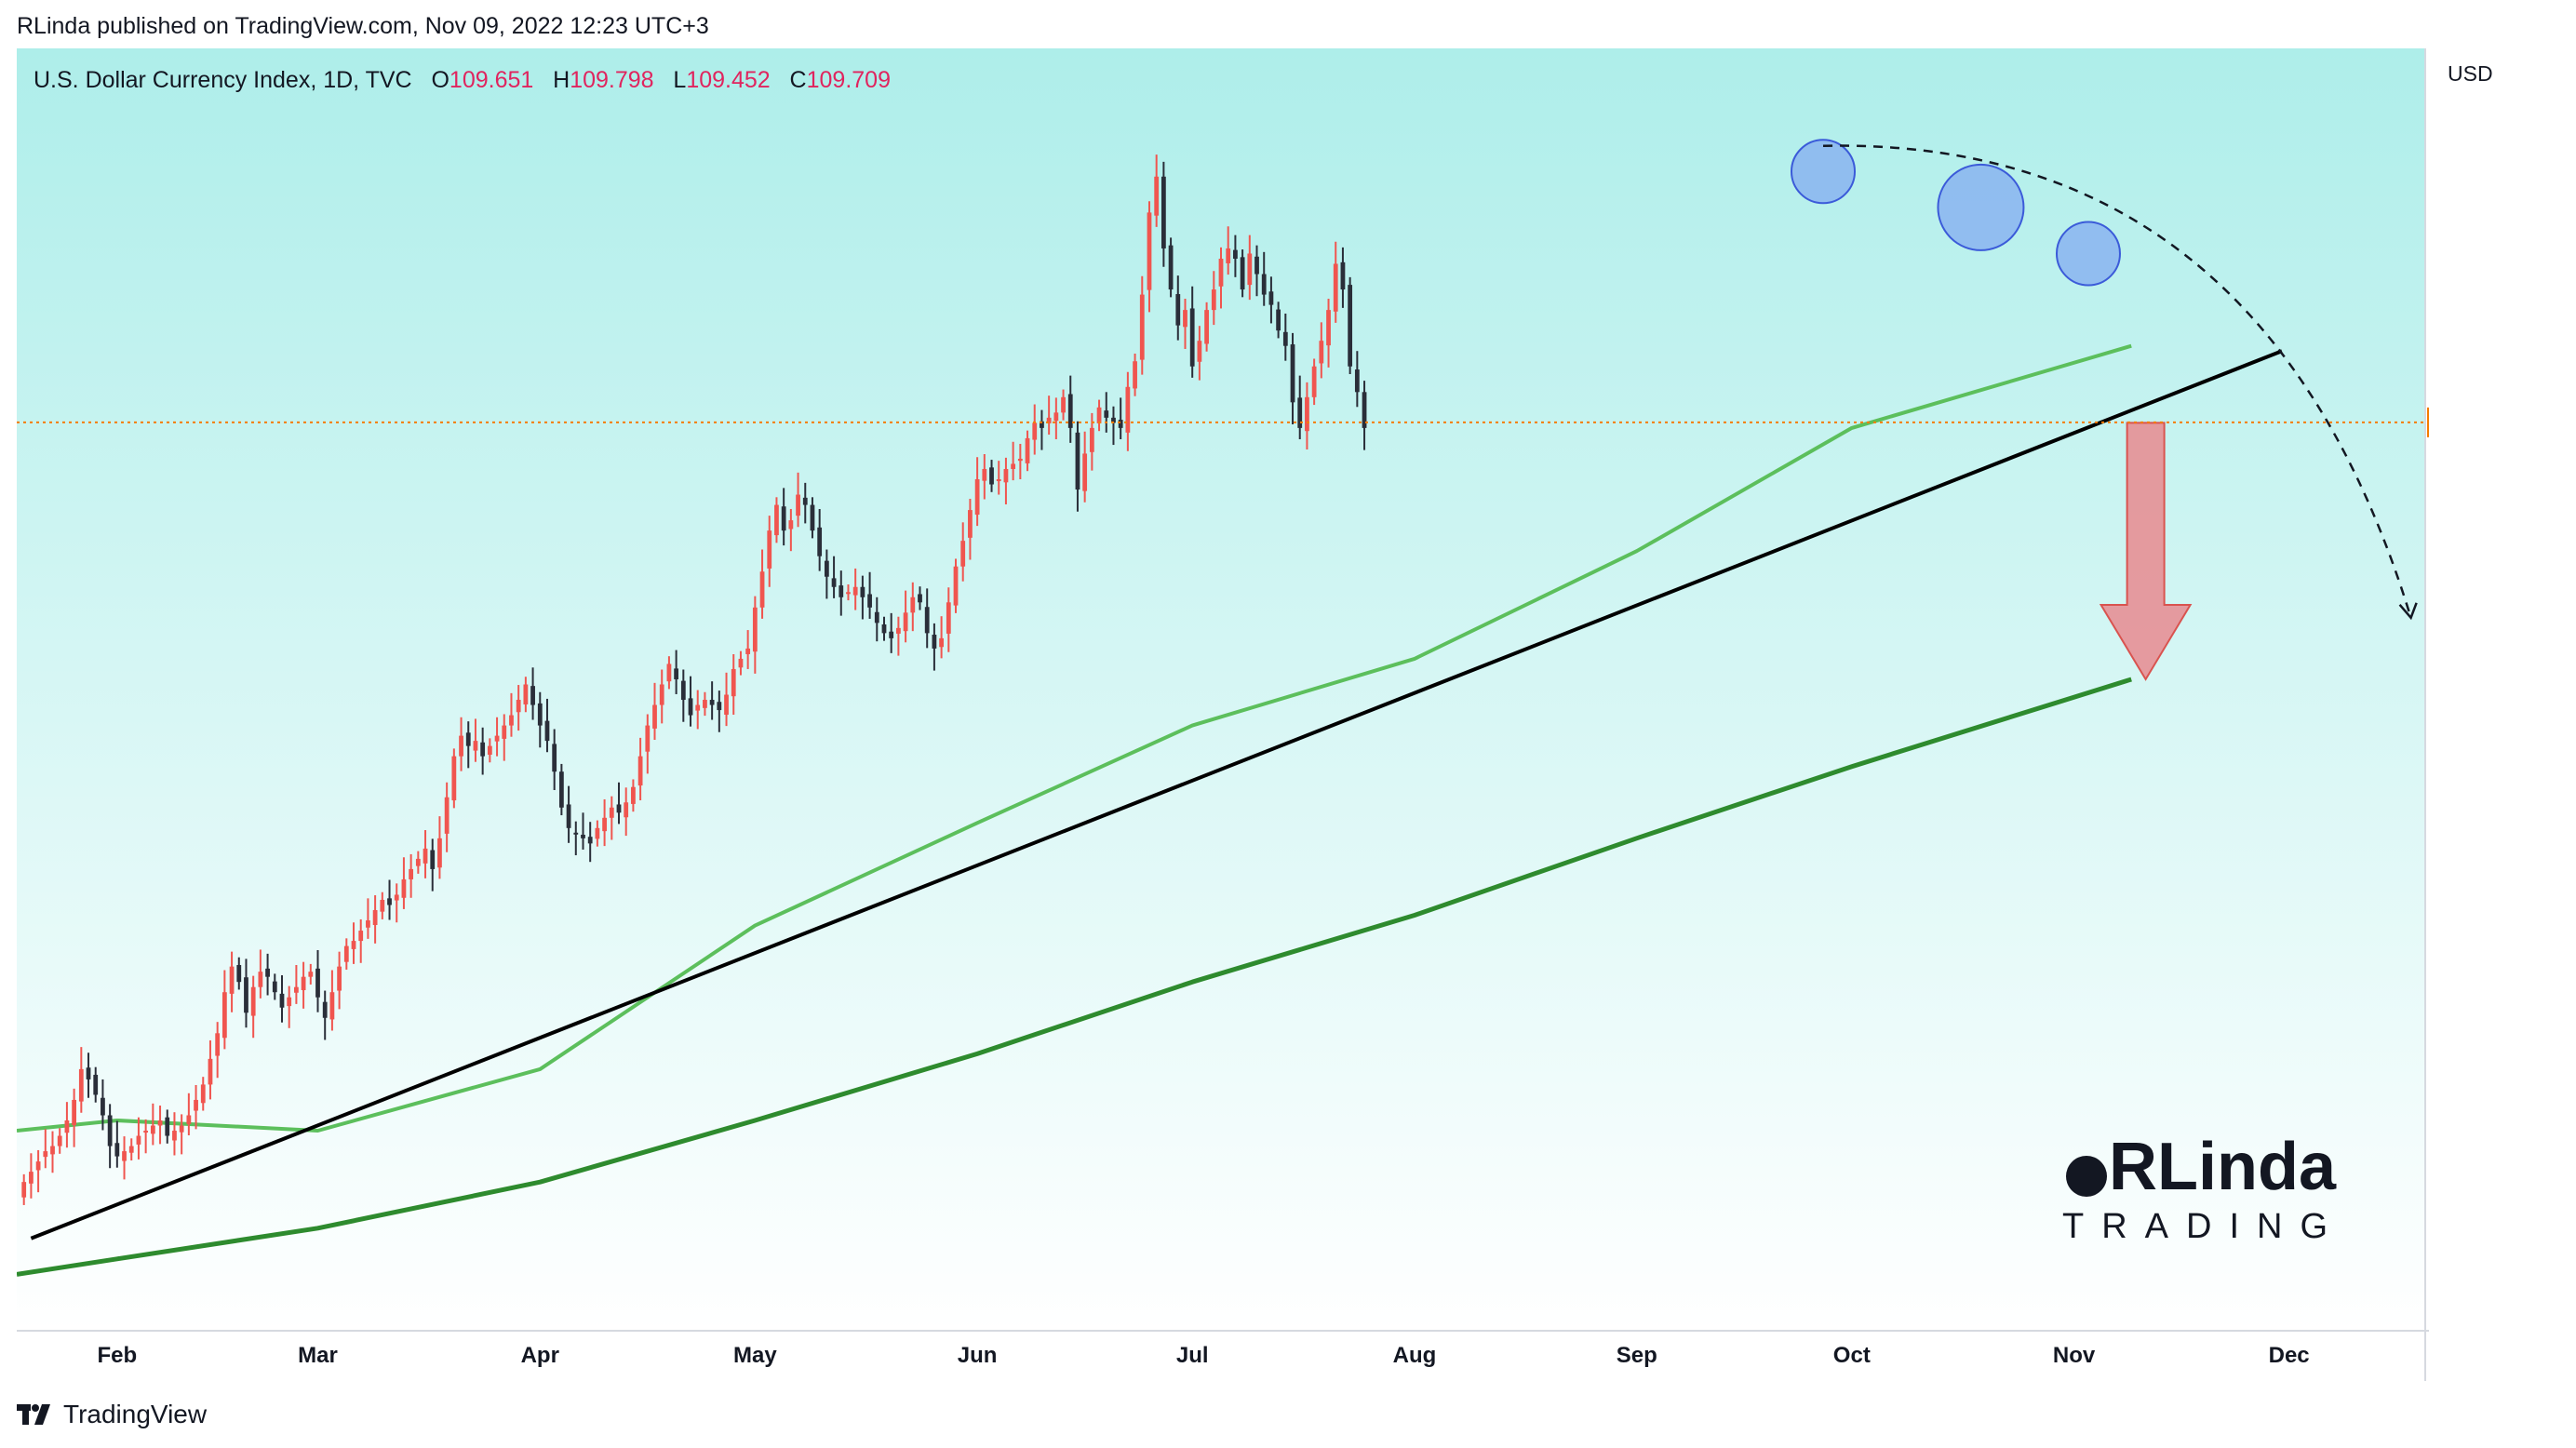  What do you see at coordinates (318, 1355) in the screenshot?
I see `time-tick-label: Mar` at bounding box center [318, 1355].